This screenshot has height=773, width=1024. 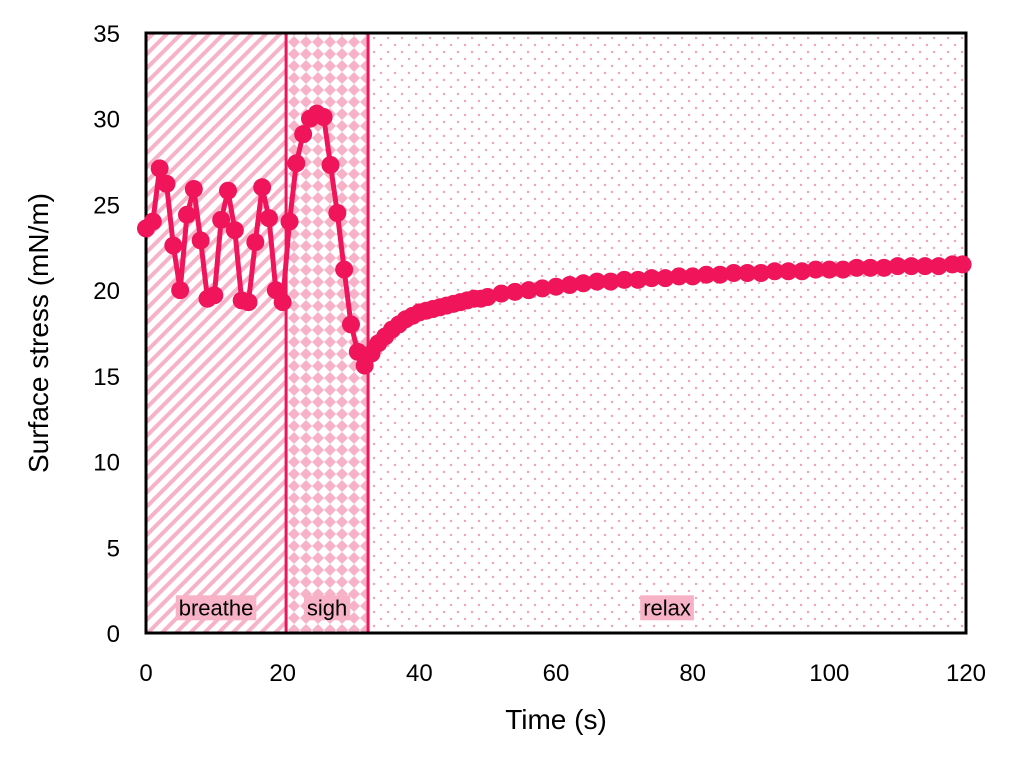 I want to click on y-tick-label: 0, so click(x=113, y=634).